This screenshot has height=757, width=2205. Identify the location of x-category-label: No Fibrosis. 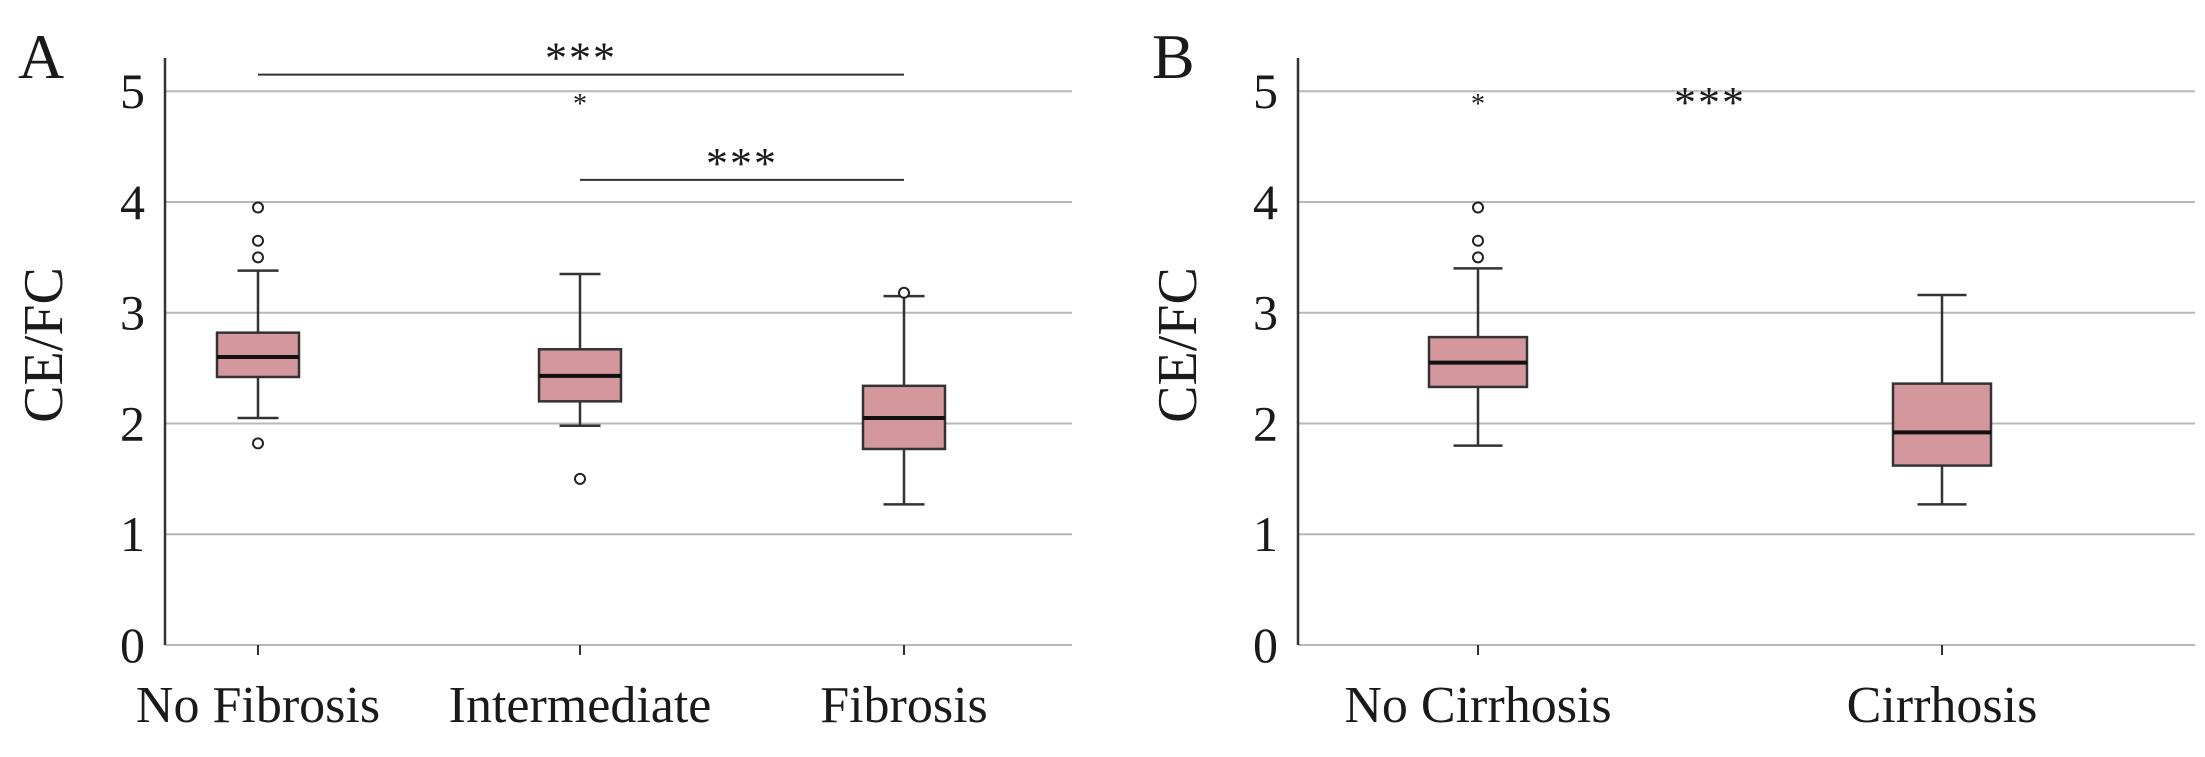
(258, 705).